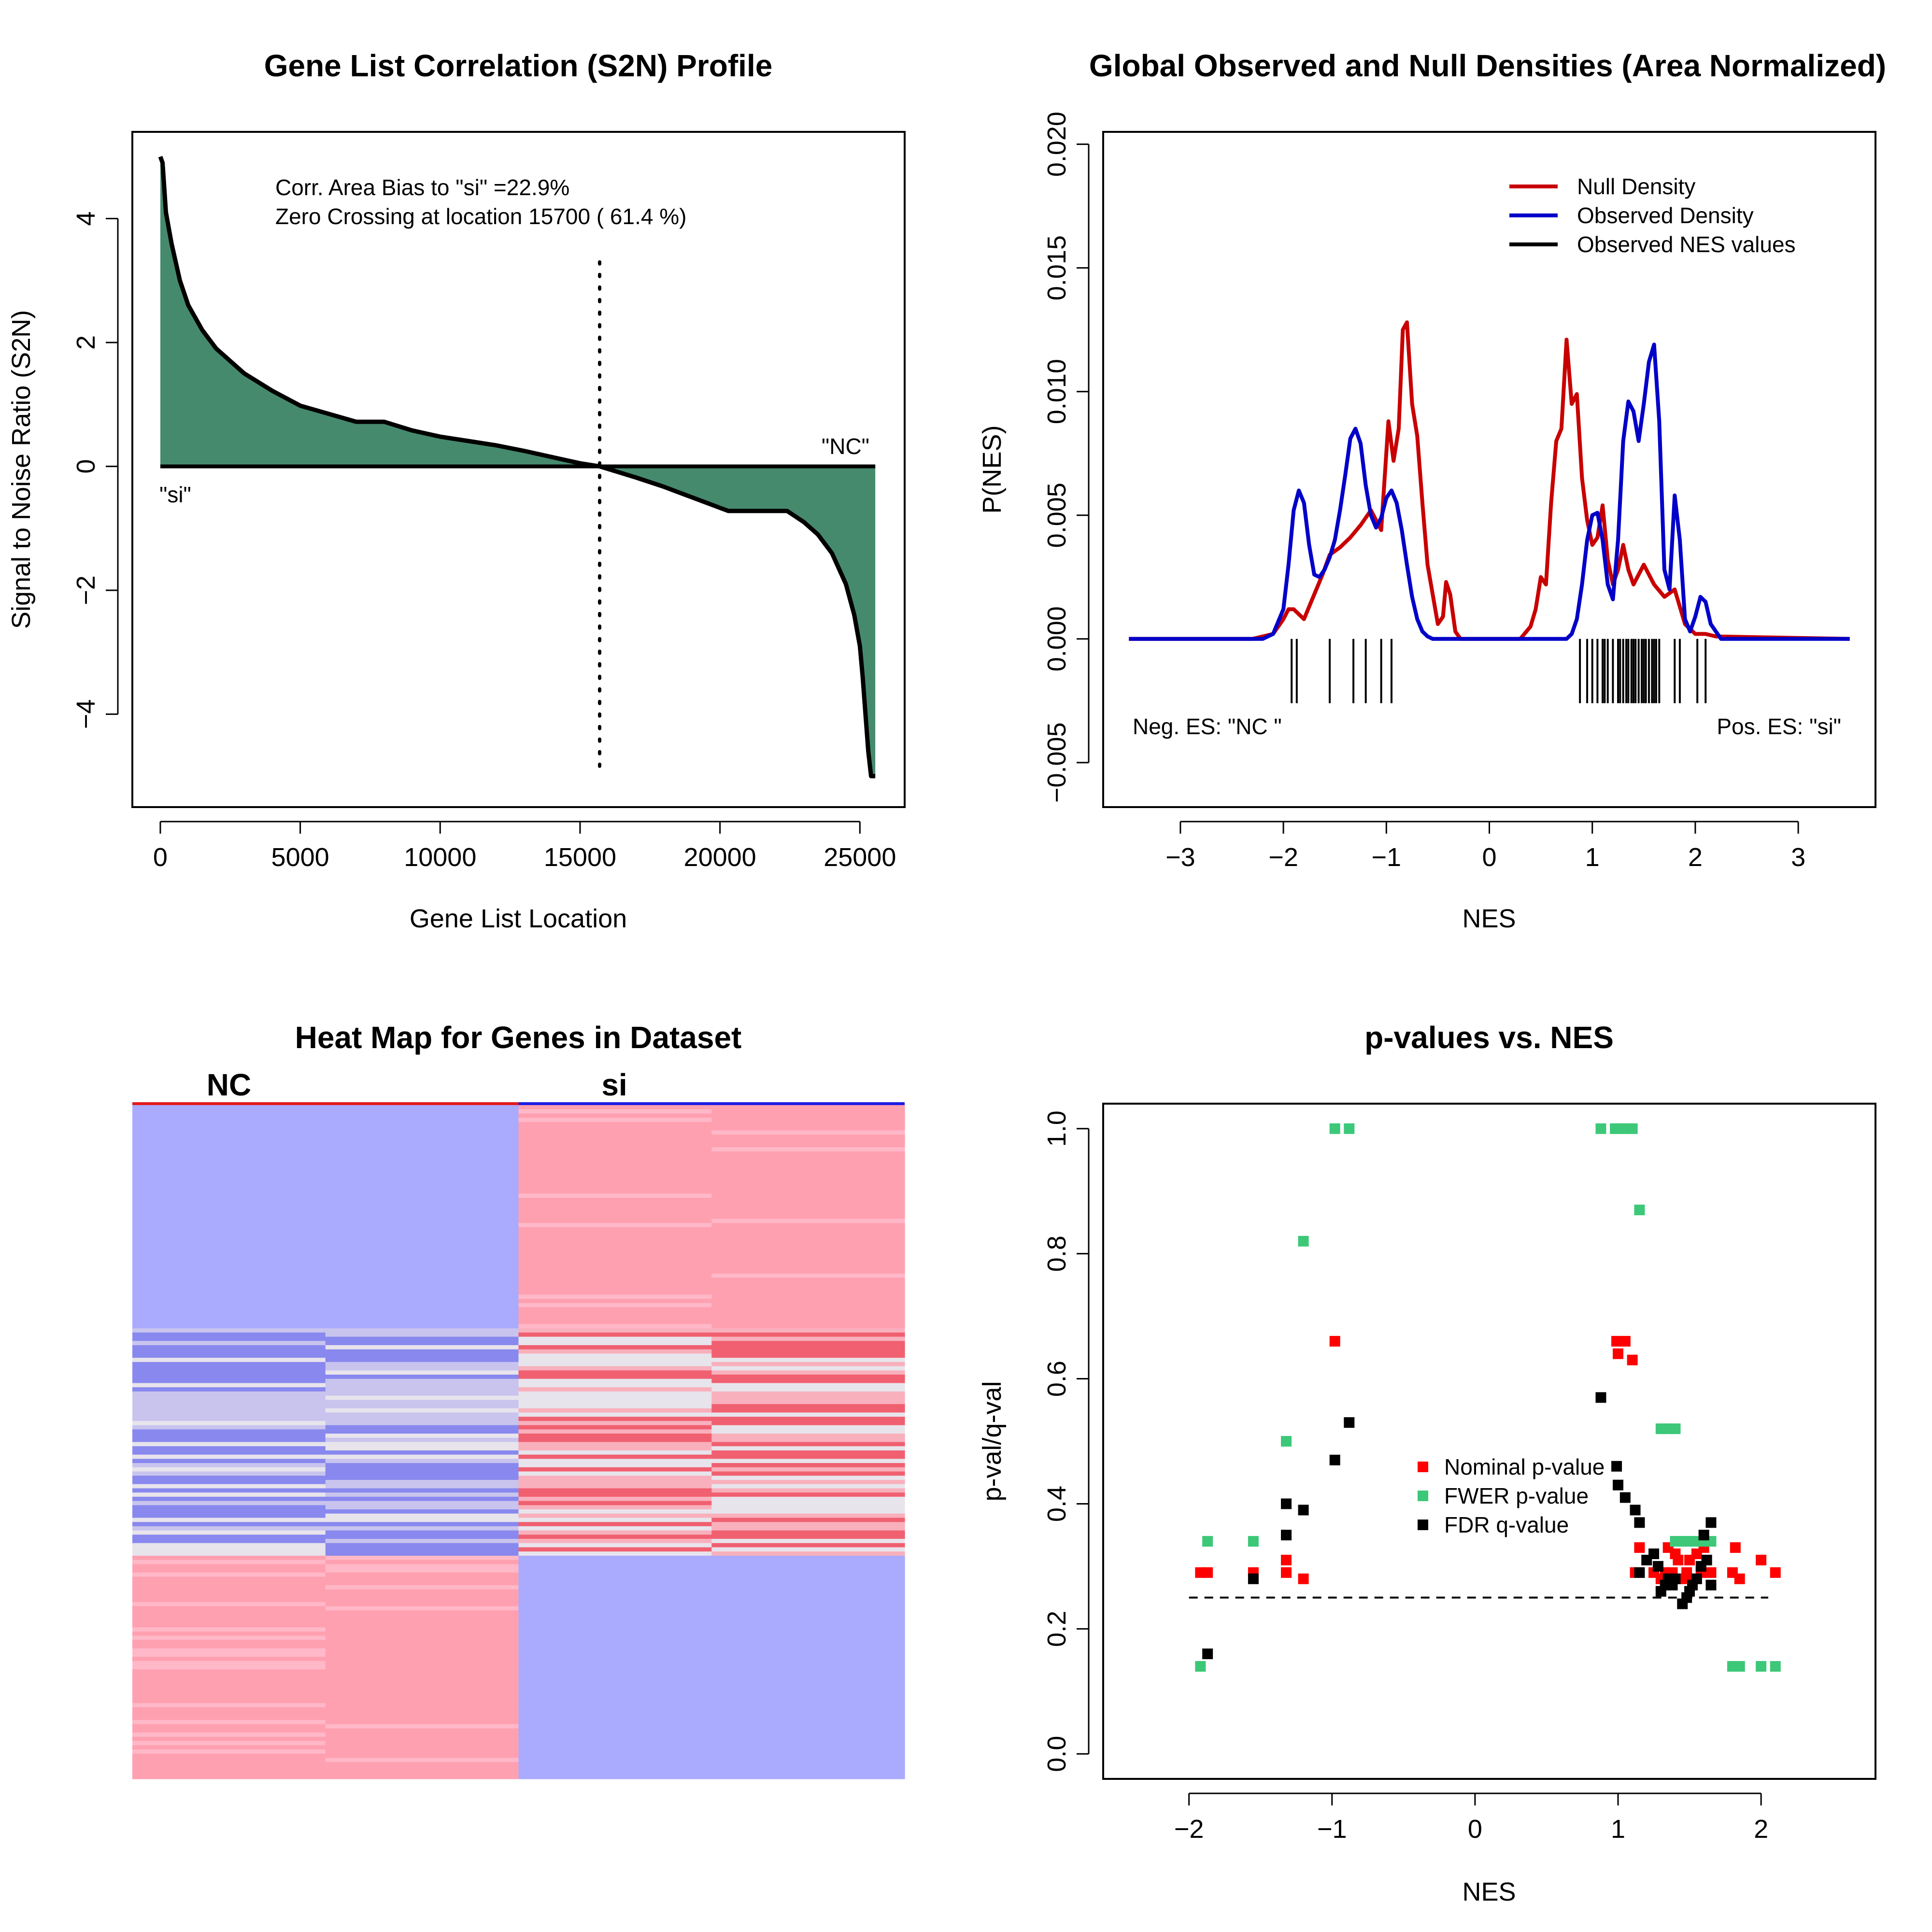 The width and height of the screenshot is (1932, 1932). Describe the element at coordinates (1489, 480) in the screenshot. I see `density-line-null` at that location.